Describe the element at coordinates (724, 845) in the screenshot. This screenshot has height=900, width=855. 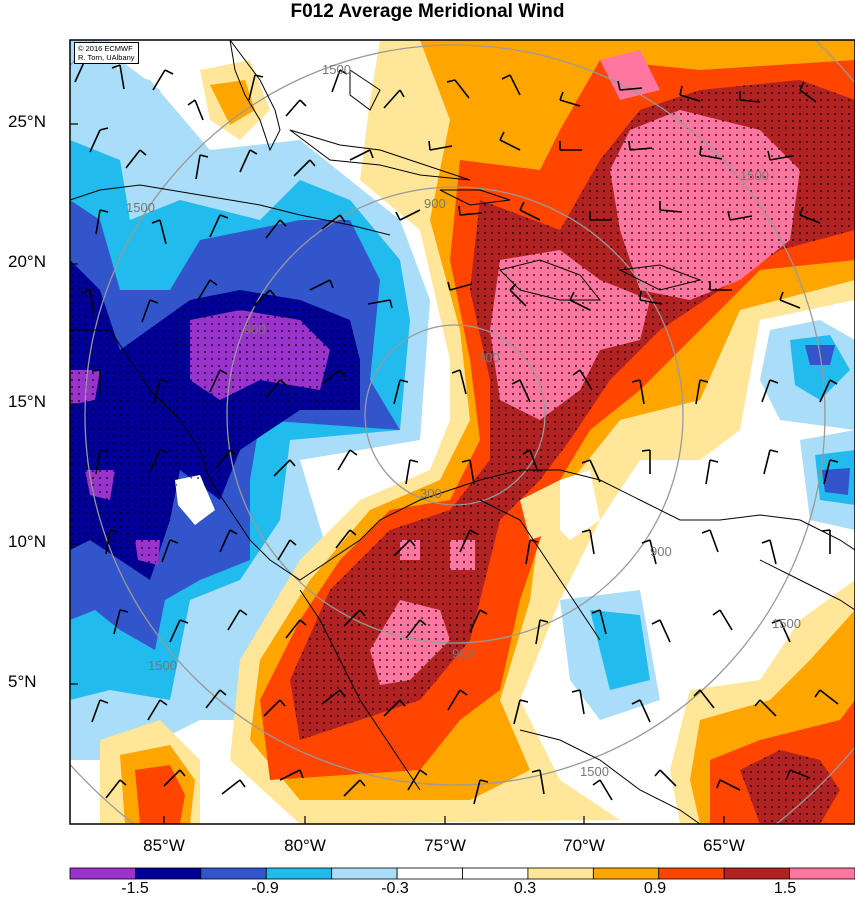
I see `lon-label: 65°W` at that location.